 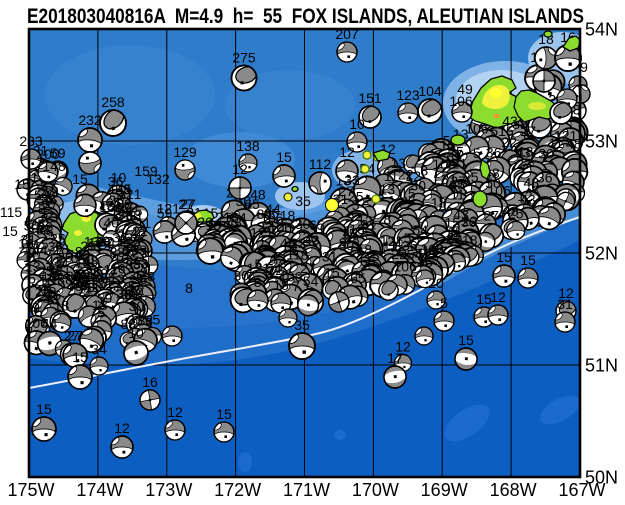 I want to click on svg-text: 40, so click(x=87, y=287).